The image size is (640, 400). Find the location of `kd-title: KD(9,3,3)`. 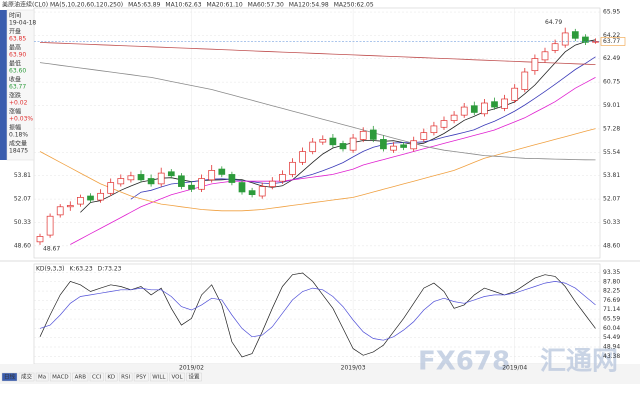

kd-title: KD(9,3,3) is located at coordinates (50, 269).